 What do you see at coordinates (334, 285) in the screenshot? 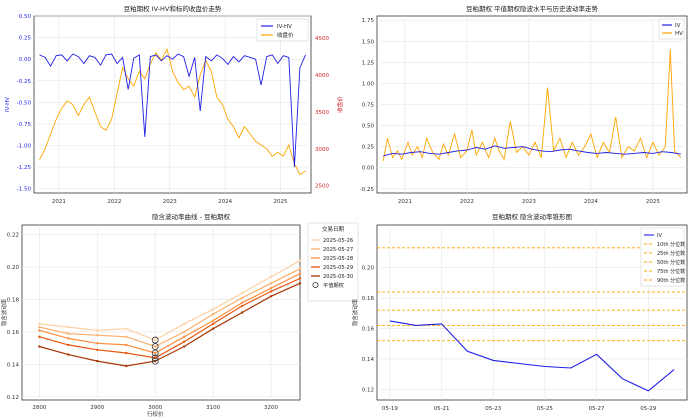
I see `legend-label: 平值期权` at bounding box center [334, 285].